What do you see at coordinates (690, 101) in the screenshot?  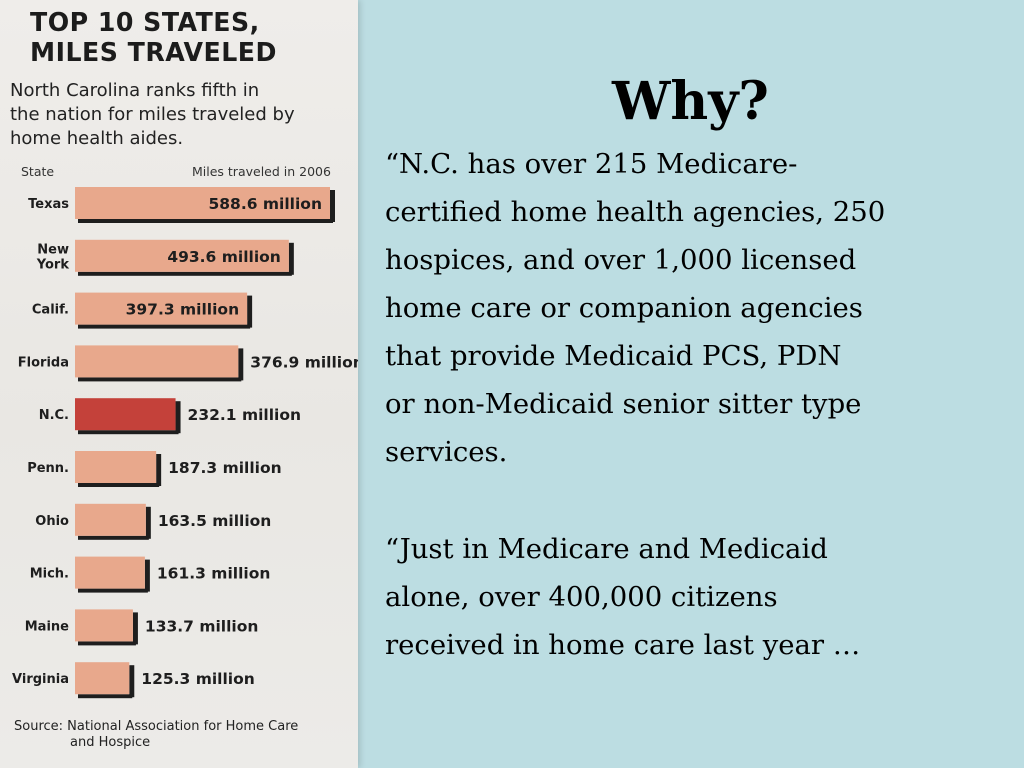 I see `slide-title: Why?` at bounding box center [690, 101].